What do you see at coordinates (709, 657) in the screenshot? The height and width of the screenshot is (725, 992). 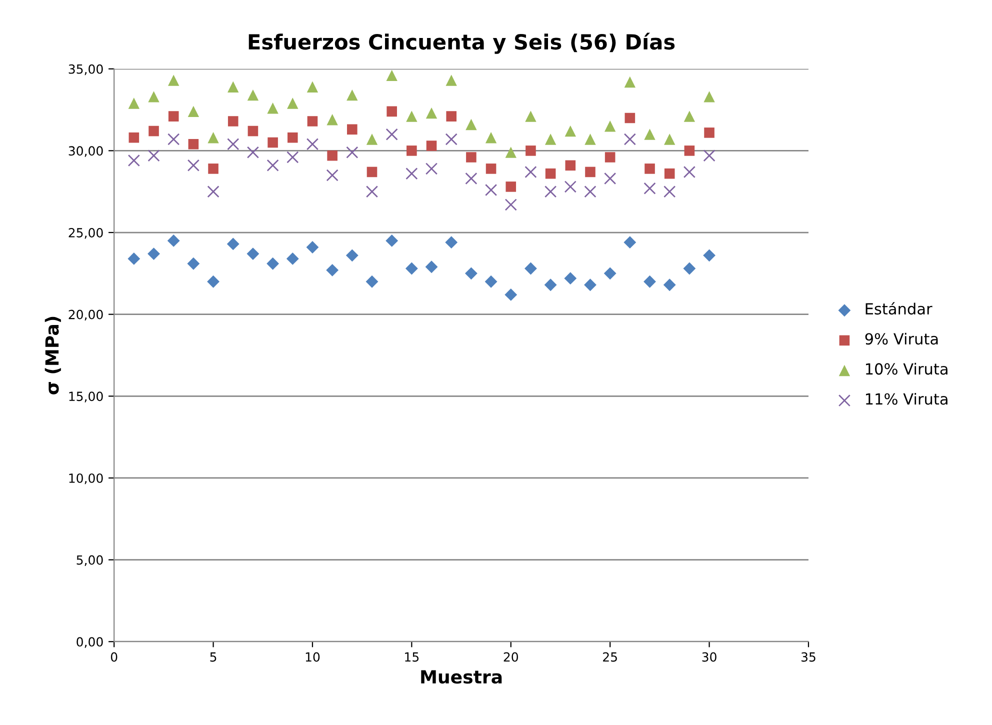 I see `x-tick-label: 30` at bounding box center [709, 657].